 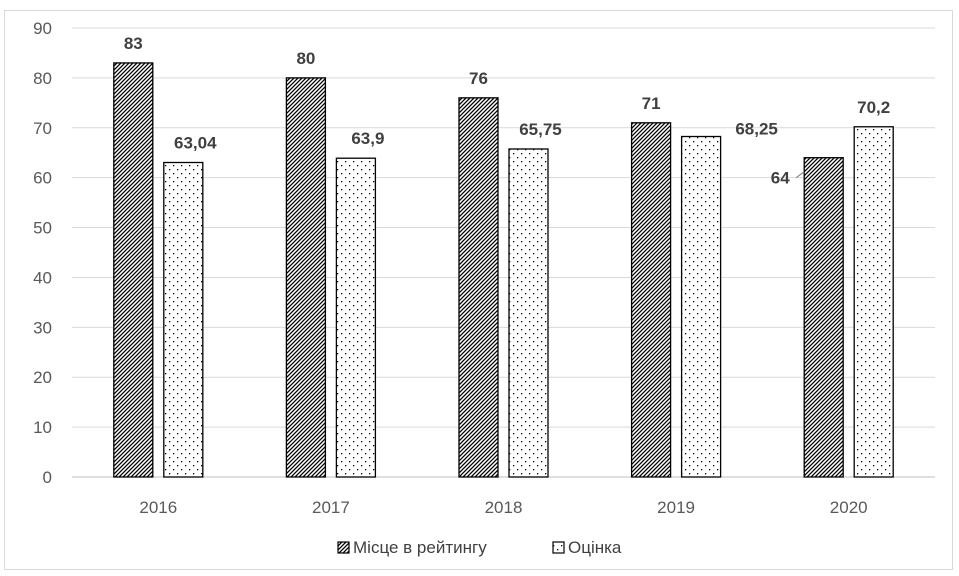 What do you see at coordinates (42, 78) in the screenshot?
I see `y-tick-label: 80` at bounding box center [42, 78].